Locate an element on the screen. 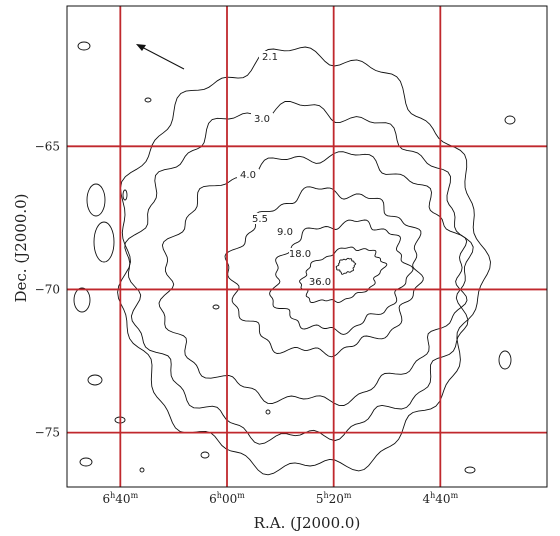  contour-labels: 2.1 3.0 4.0 5.5 9.0 18.0 36.0 is located at coordinates (284, 169).